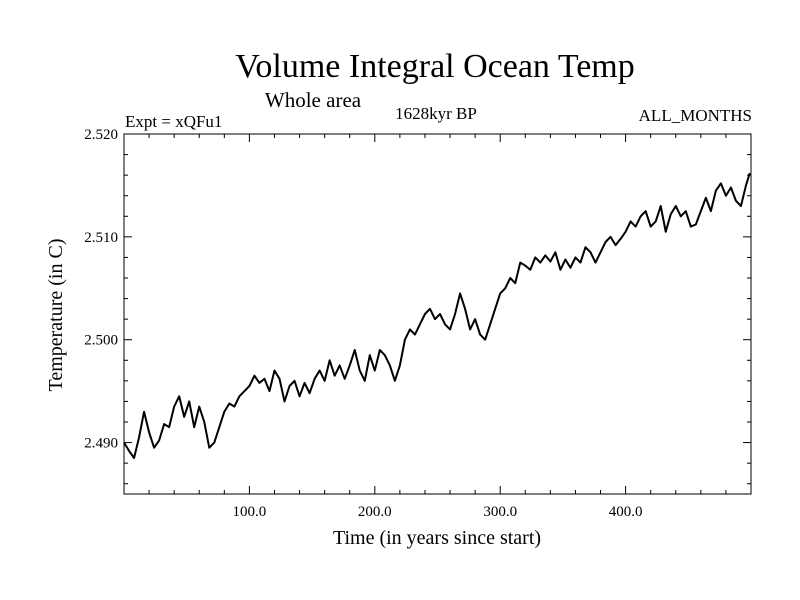  What do you see at coordinates (56, 315) in the screenshot?
I see `y-axis-label: Temperature (in C)` at bounding box center [56, 315].